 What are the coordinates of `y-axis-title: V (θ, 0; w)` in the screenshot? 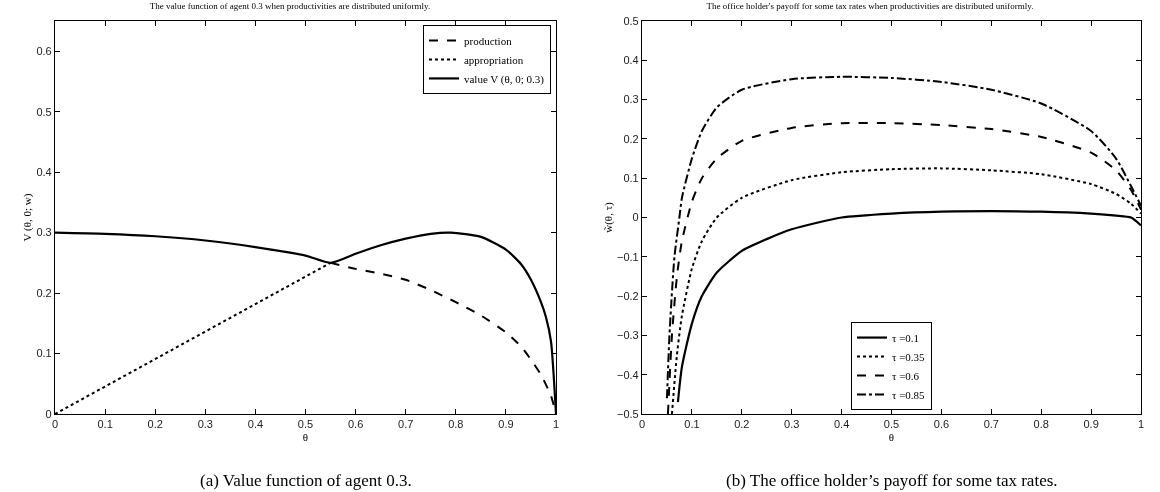 It's located at (28, 217).